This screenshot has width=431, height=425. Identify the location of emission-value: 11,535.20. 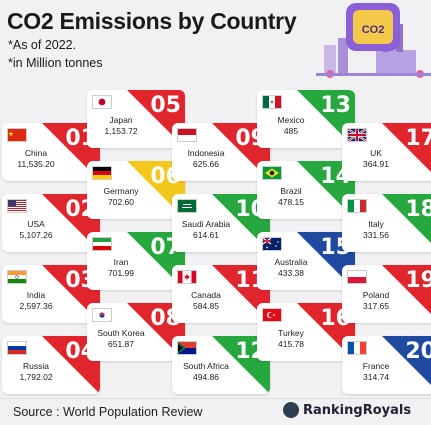
(36, 164).